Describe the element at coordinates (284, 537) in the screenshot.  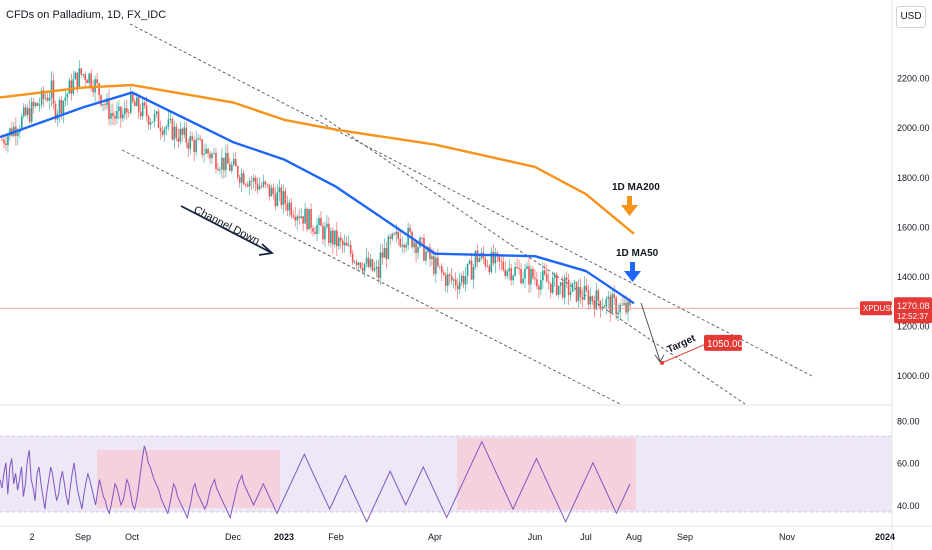
I see `time-tick-label: 2023` at that location.